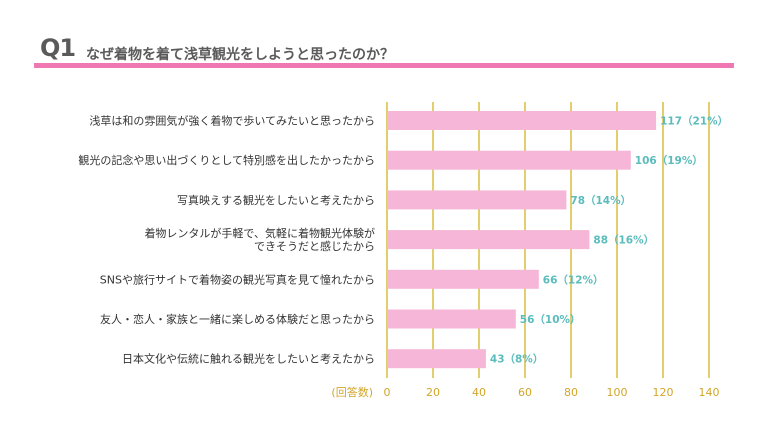 The width and height of the screenshot is (768, 432). I want to click on value-label: 78（14%）, so click(600, 200).